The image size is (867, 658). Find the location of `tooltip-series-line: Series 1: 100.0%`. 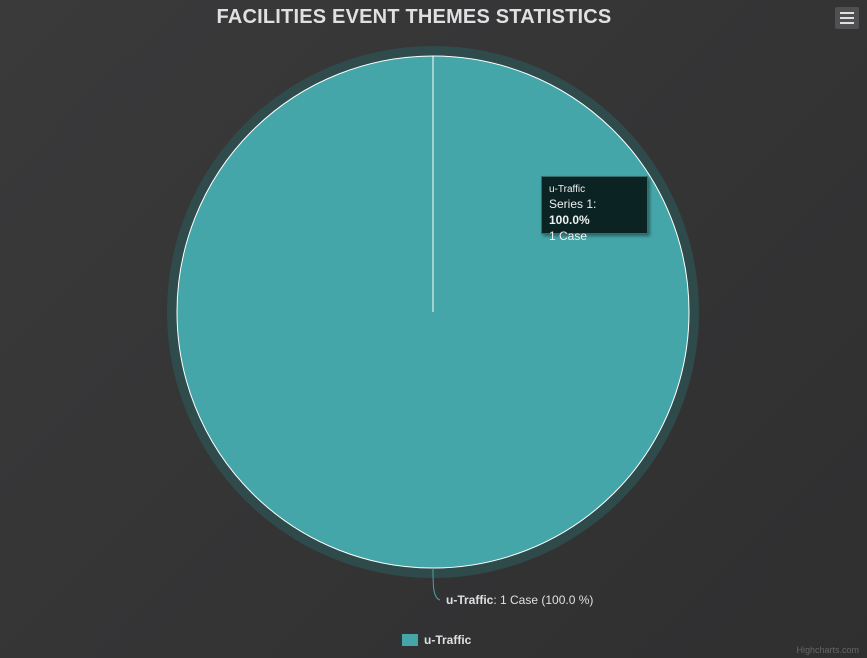

tooltip-series-line: Series 1: 100.0% is located at coordinates (594, 212).